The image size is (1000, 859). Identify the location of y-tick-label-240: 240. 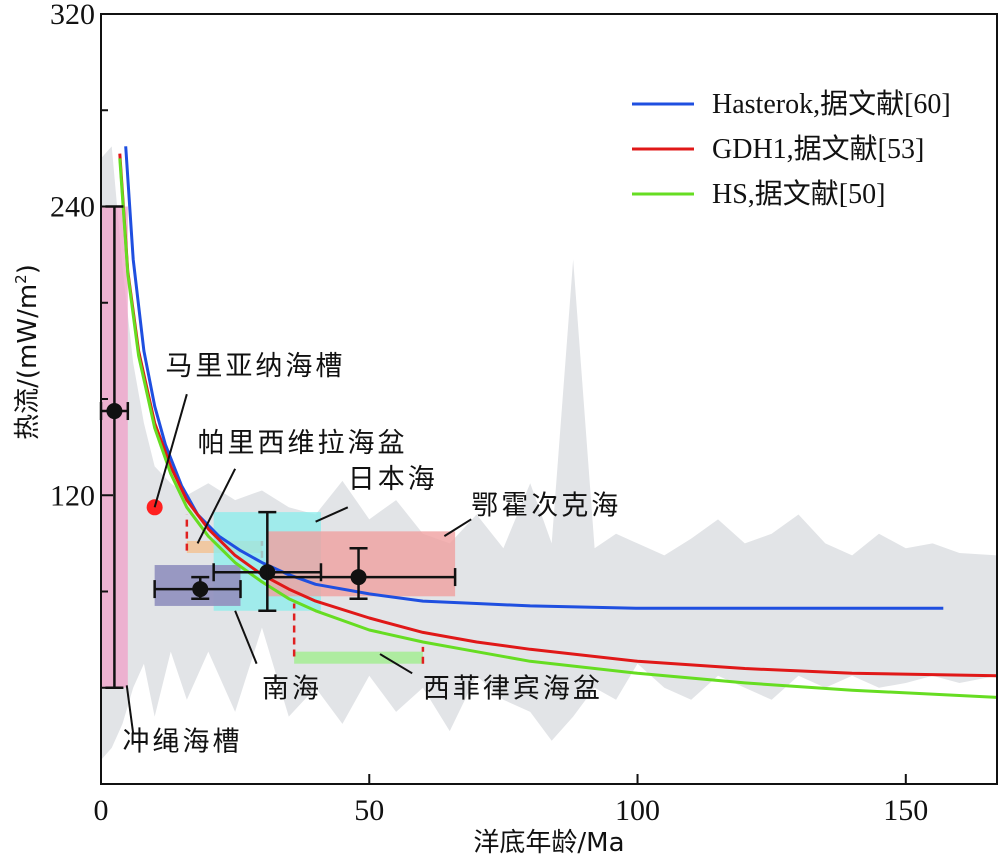
(72, 207).